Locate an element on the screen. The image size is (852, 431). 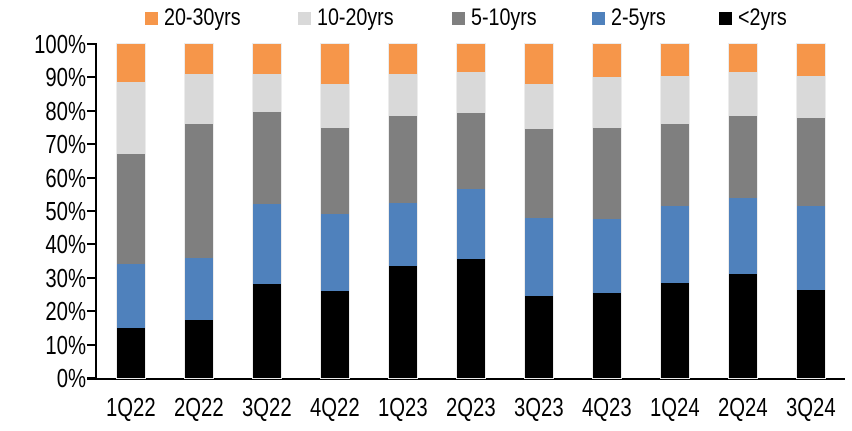
bar-slot-1q23 is located at coordinates (403, 211).